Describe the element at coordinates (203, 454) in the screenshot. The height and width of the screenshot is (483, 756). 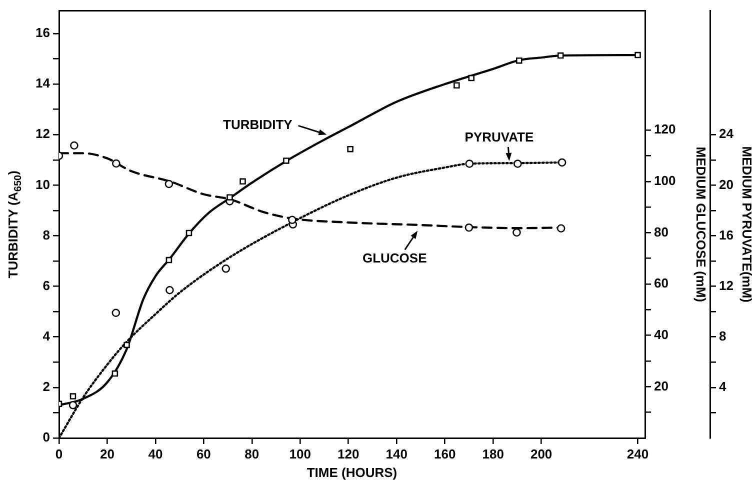
I see `x-tick-label: 60` at that location.